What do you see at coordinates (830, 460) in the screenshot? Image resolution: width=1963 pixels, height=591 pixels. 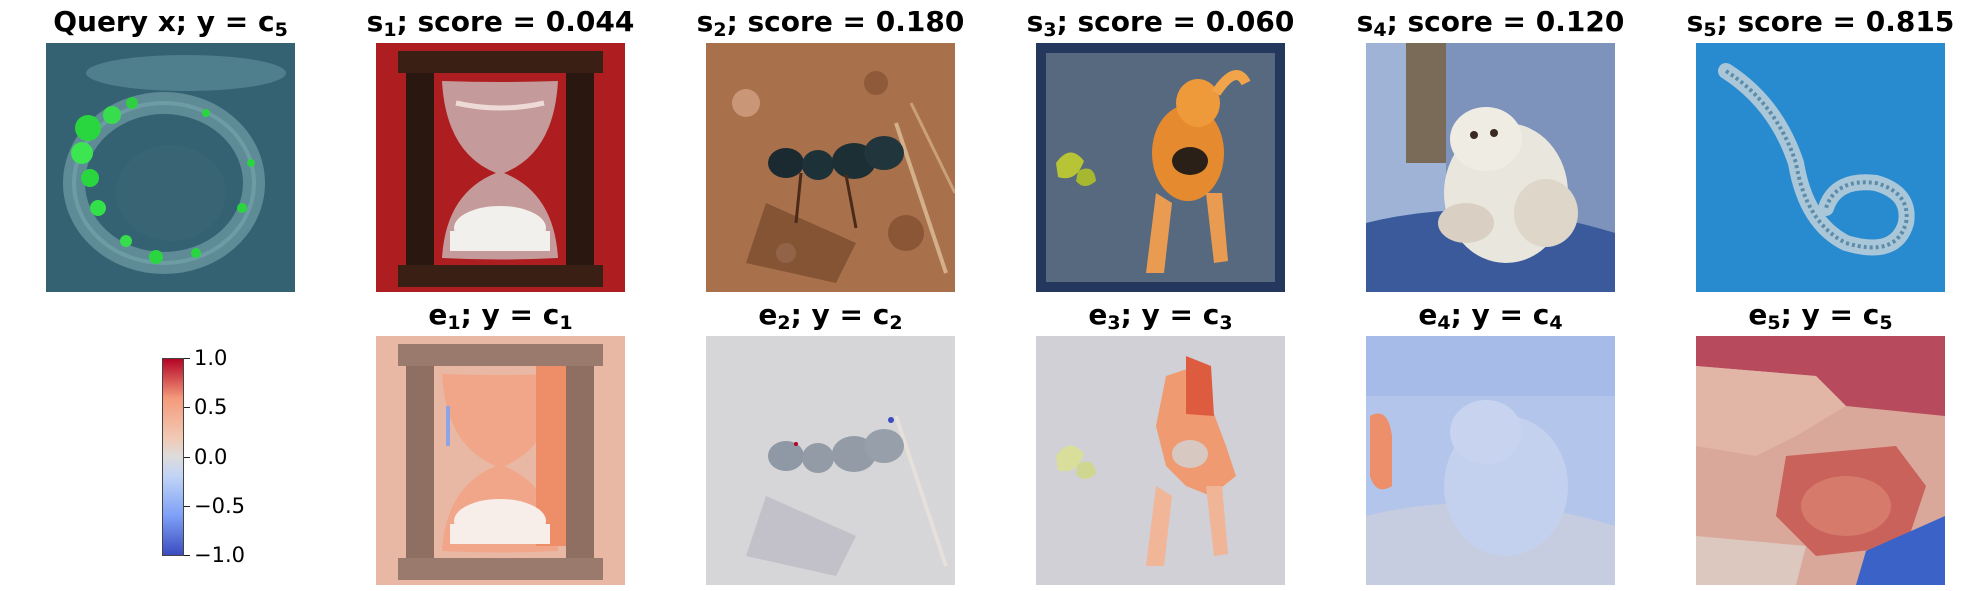 I see `explanation-2-image` at bounding box center [830, 460].